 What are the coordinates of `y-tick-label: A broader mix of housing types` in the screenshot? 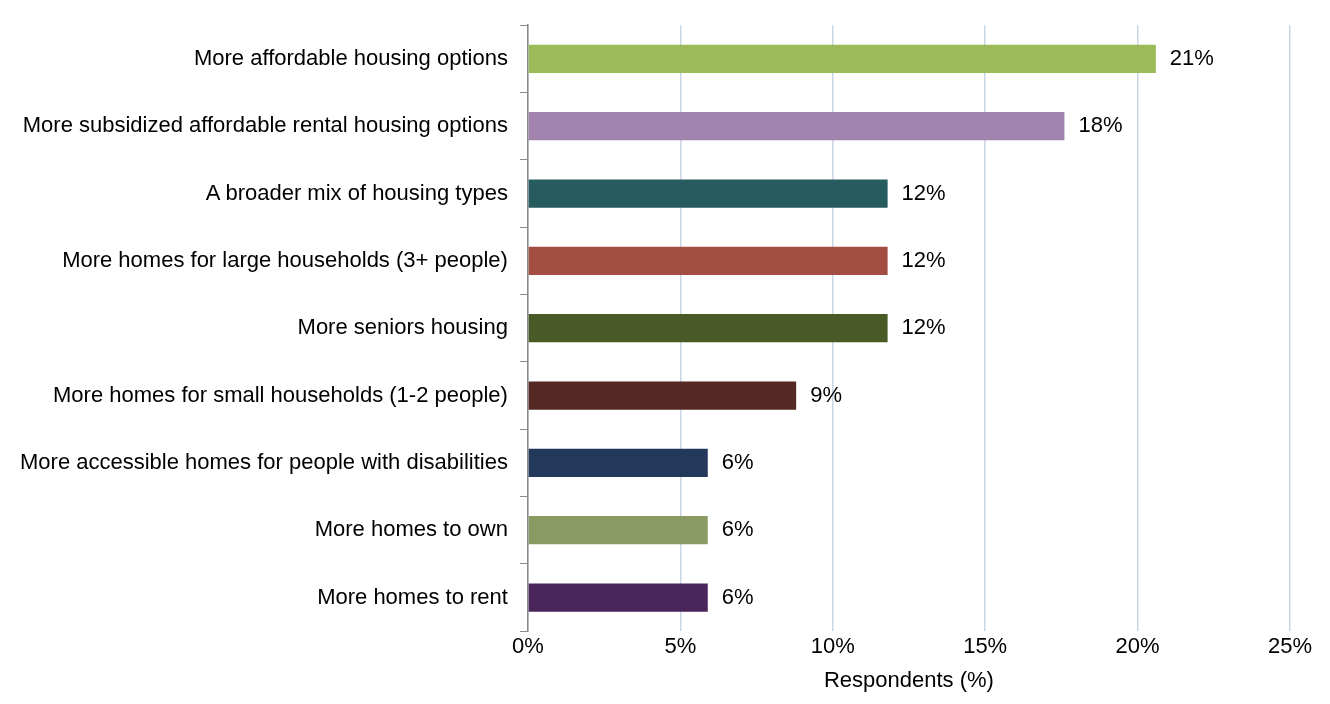 It's located at (356, 192).